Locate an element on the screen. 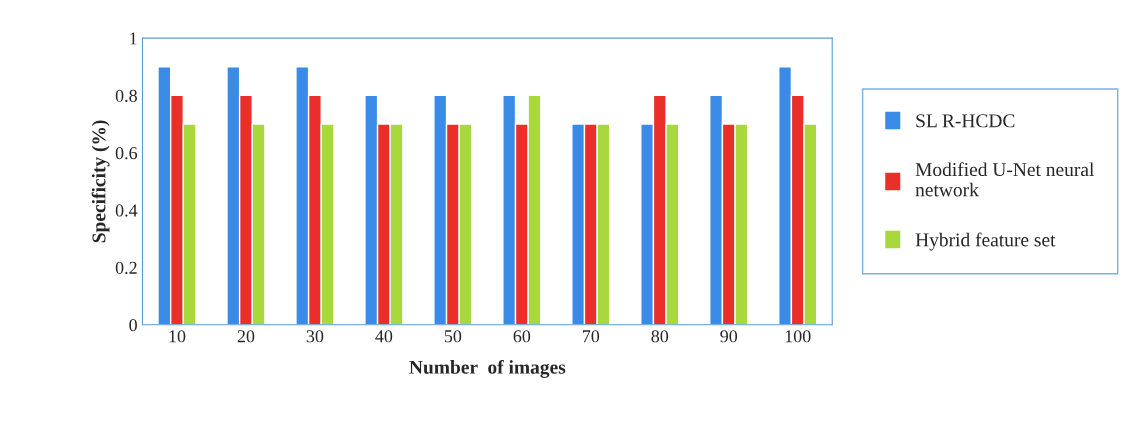 The height and width of the screenshot is (448, 1140). x-tick-label: 50 is located at coordinates (453, 336).